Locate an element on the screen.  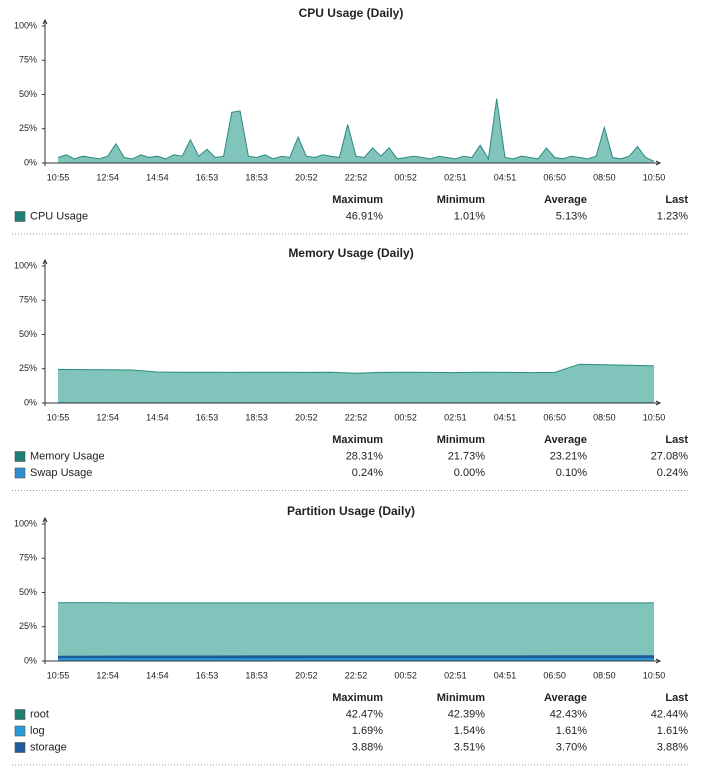
legend-label: log is located at coordinates (37, 731).